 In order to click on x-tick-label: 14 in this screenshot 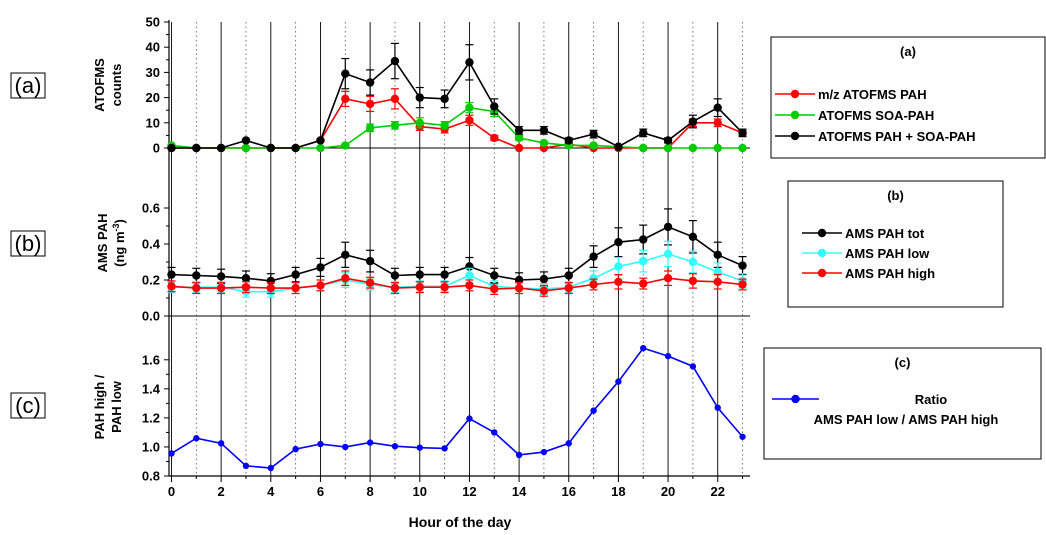, I will do `click(519, 491)`.